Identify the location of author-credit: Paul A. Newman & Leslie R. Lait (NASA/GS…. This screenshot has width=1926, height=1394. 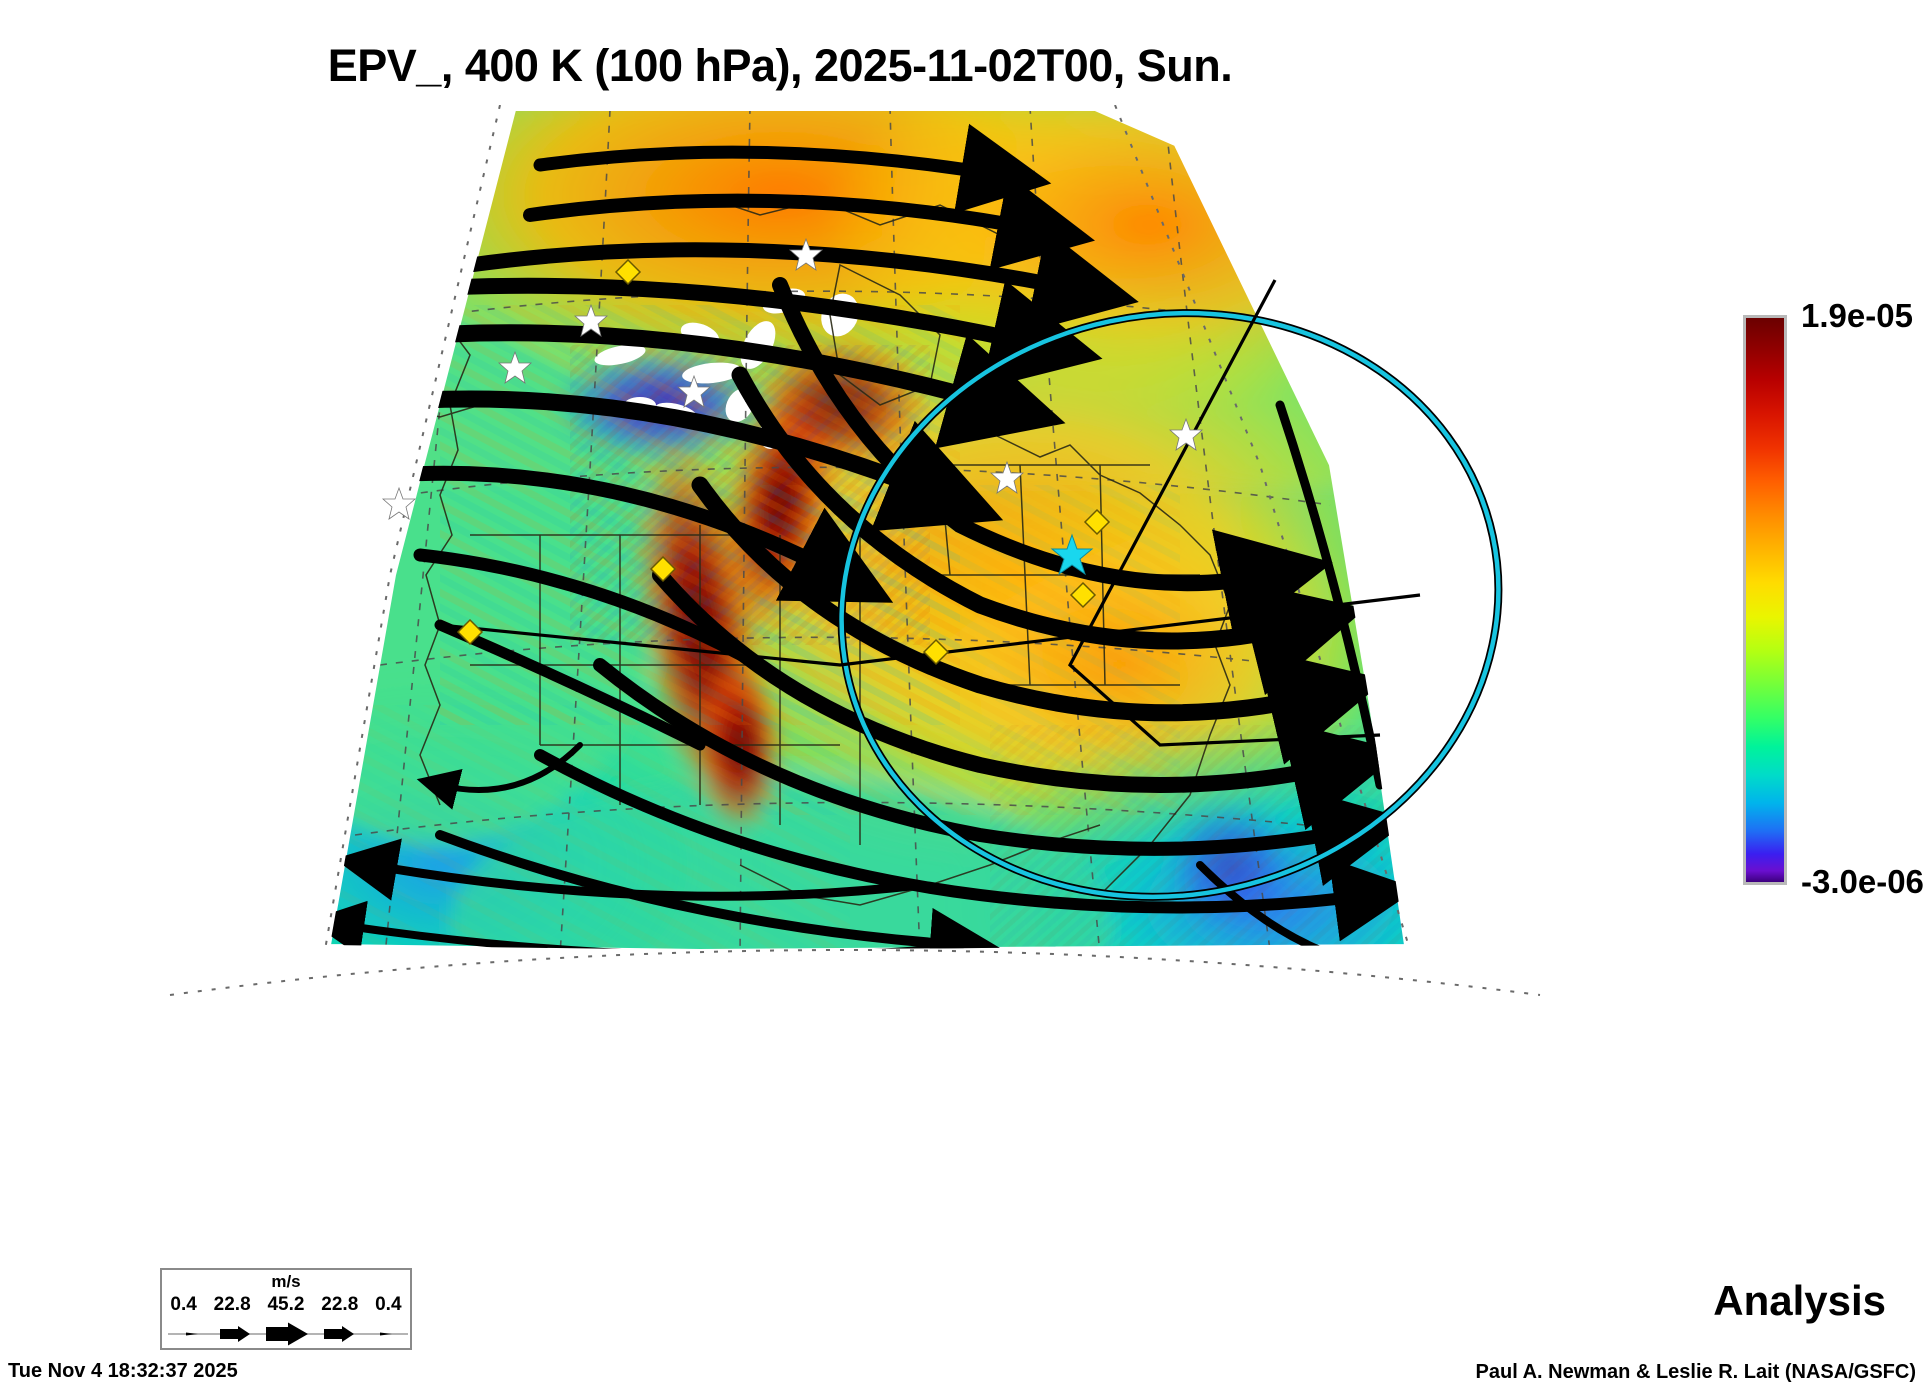
(1695, 1372).